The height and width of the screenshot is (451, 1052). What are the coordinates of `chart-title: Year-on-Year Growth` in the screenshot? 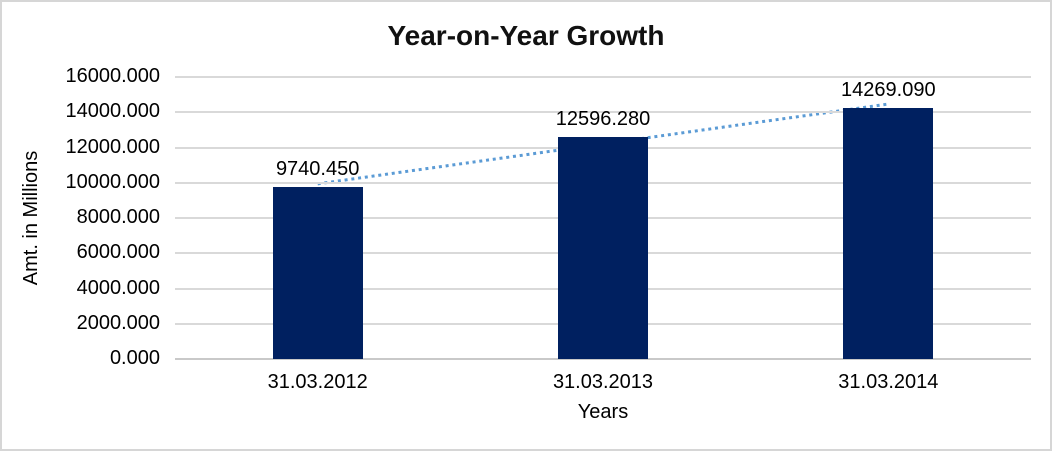 It's located at (526, 35).